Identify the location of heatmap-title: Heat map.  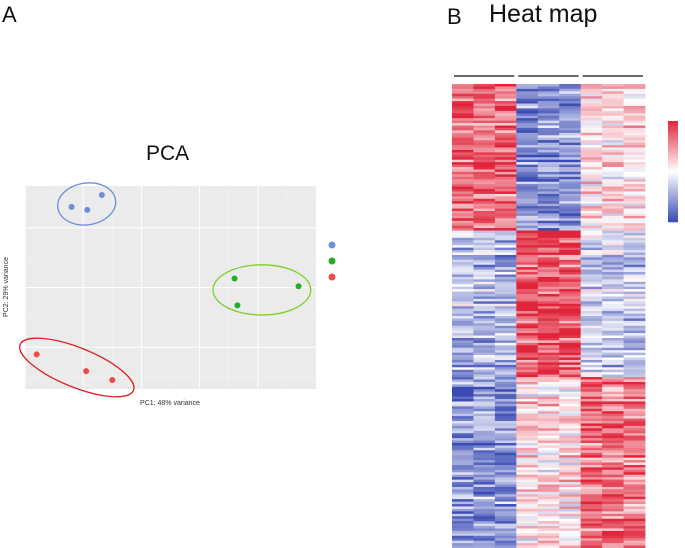
(543, 14).